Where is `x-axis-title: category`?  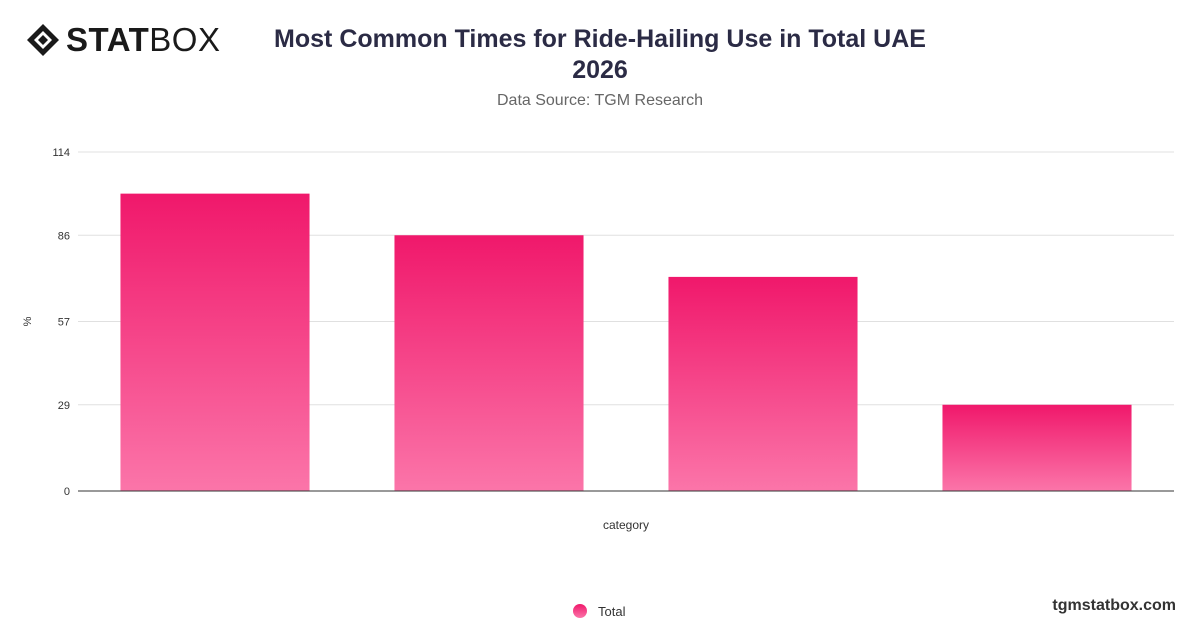
x-axis-title: category is located at coordinates (626, 525).